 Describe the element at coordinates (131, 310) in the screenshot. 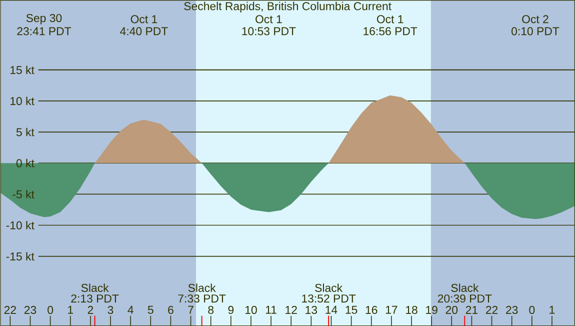

I see `x-tick-label: 4` at that location.